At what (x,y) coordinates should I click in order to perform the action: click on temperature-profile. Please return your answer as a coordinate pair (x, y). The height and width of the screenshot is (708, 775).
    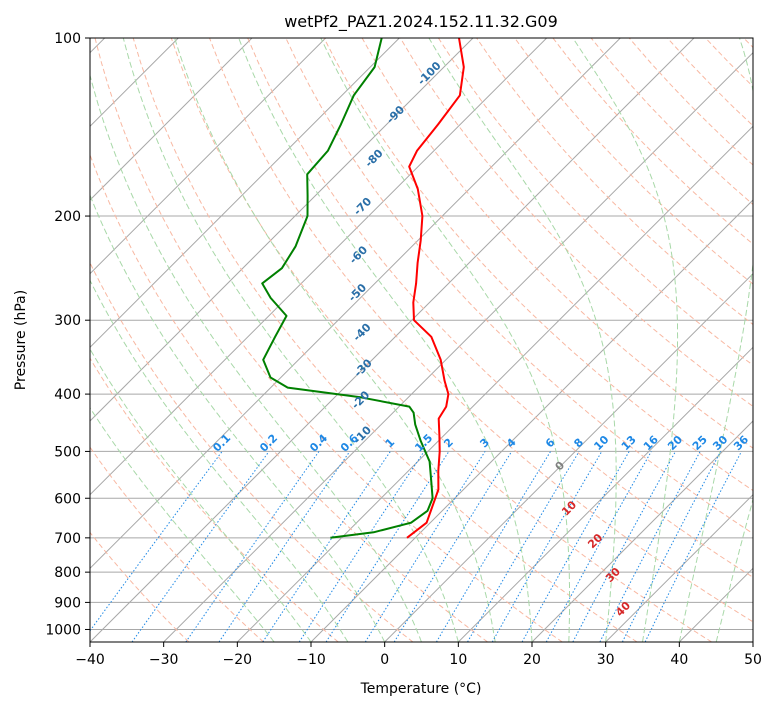
    Looking at the image, I should click on (435, 288).